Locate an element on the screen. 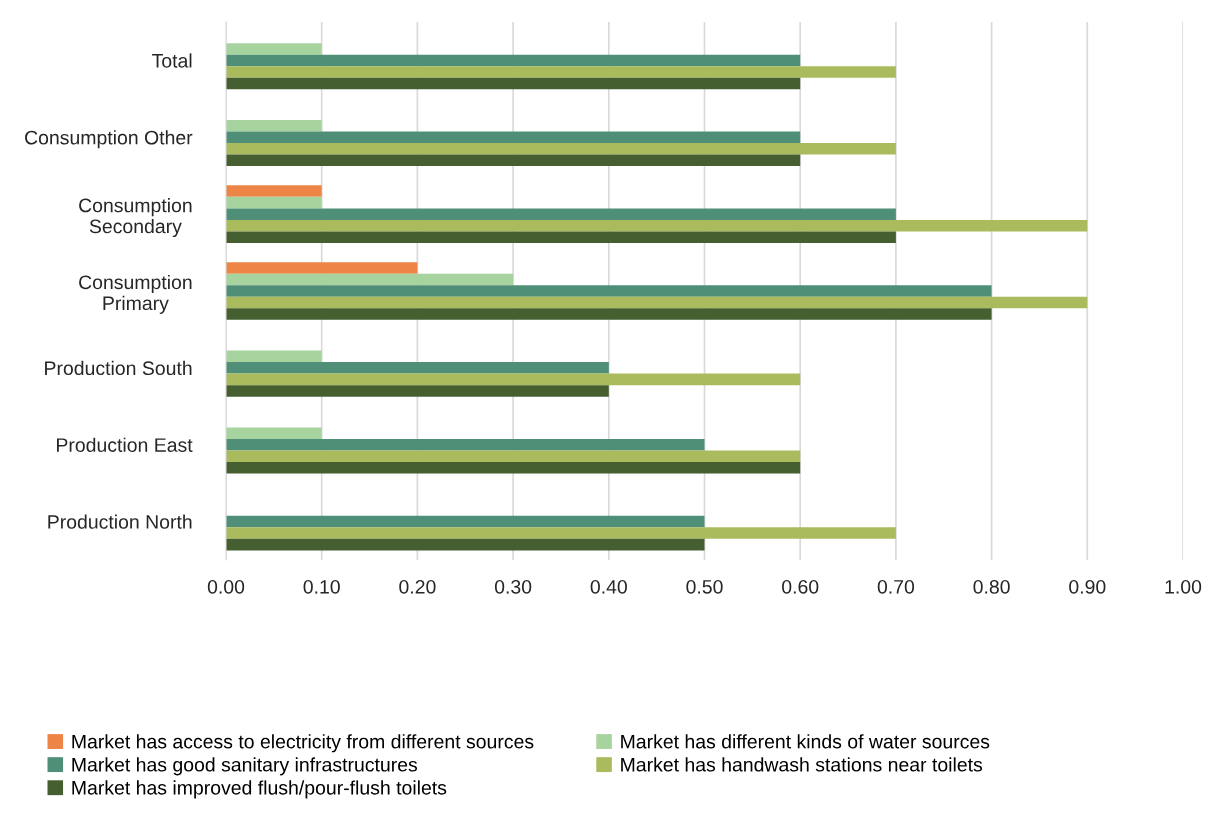 The image size is (1222, 816). y-tick-label: Consumption Other is located at coordinates (109, 139).